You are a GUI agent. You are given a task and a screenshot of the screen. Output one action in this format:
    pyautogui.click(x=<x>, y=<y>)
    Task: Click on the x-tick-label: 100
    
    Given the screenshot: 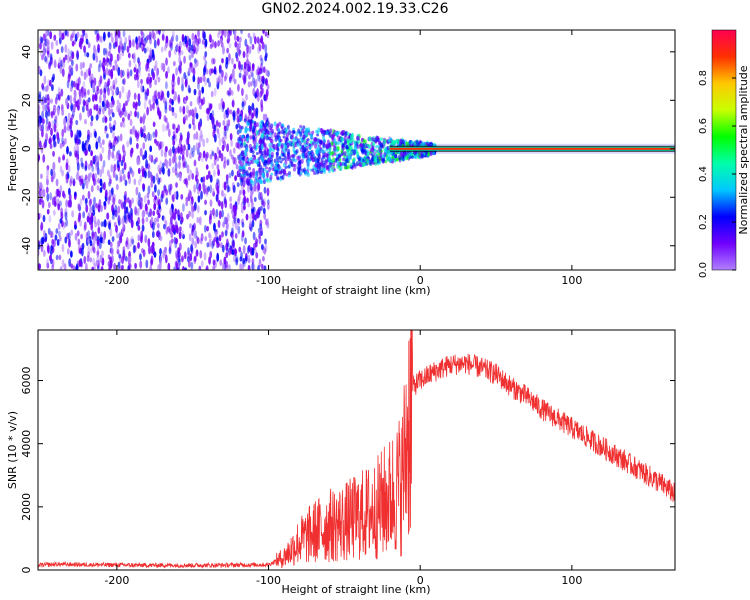 What is the action you would take?
    pyautogui.click(x=571, y=580)
    